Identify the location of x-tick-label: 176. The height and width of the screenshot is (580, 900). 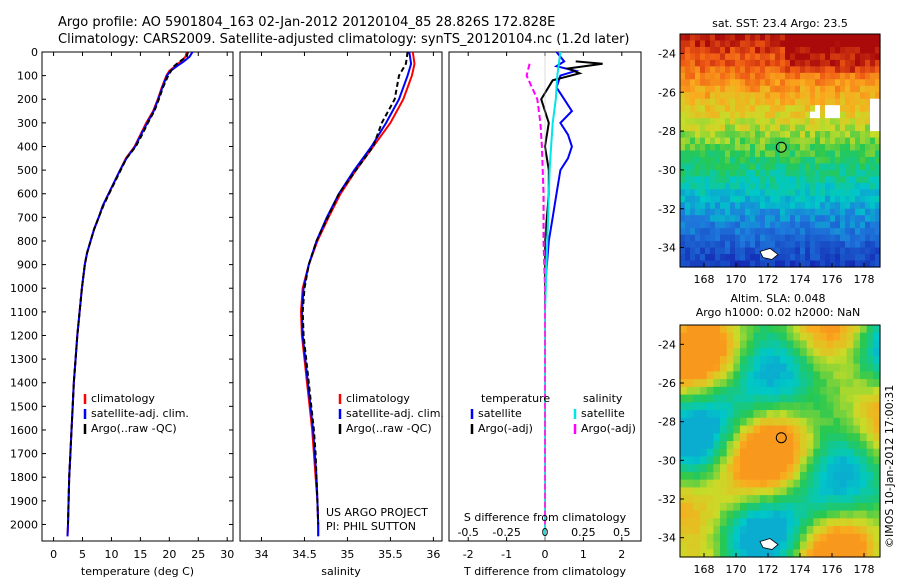
(832, 279).